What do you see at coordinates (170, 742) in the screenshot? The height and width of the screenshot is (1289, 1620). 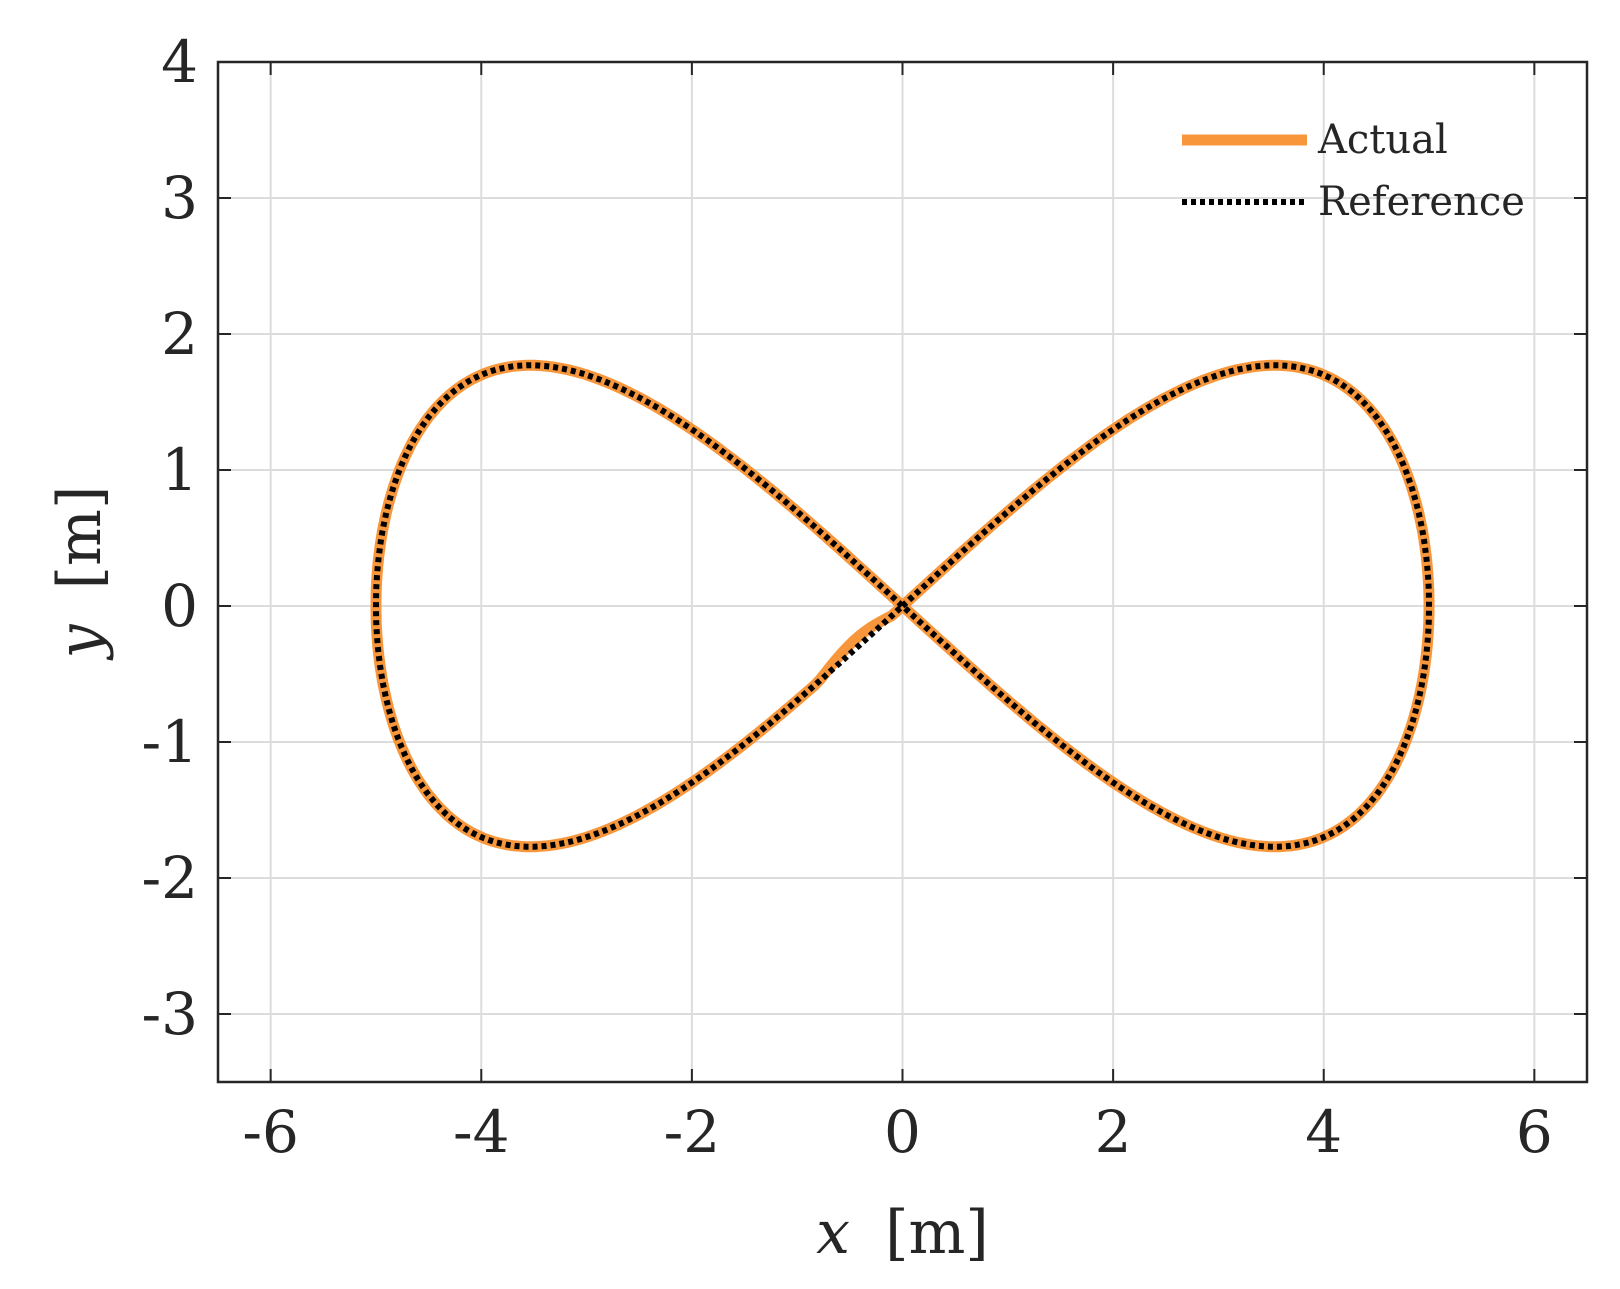 I see `y-tick-label: -1` at bounding box center [170, 742].